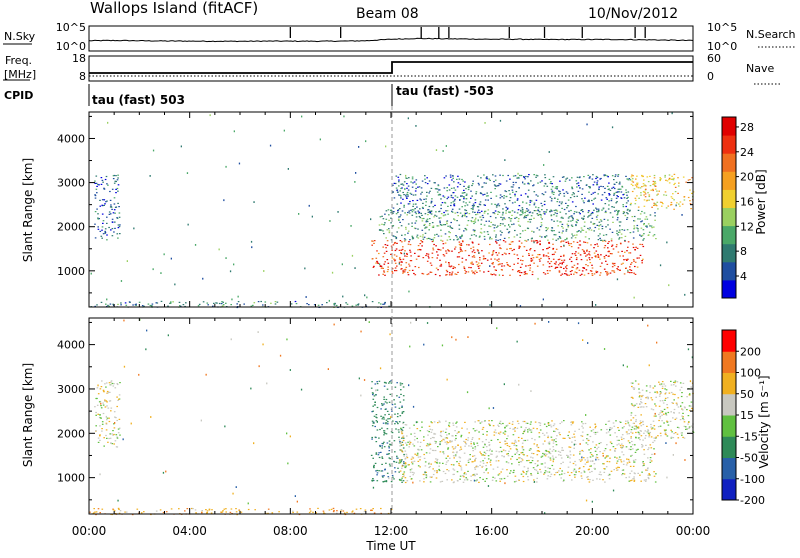 This screenshot has width=800, height=558. Describe the element at coordinates (89, 531) in the screenshot. I see `x-tick-label: 00:00` at that location.